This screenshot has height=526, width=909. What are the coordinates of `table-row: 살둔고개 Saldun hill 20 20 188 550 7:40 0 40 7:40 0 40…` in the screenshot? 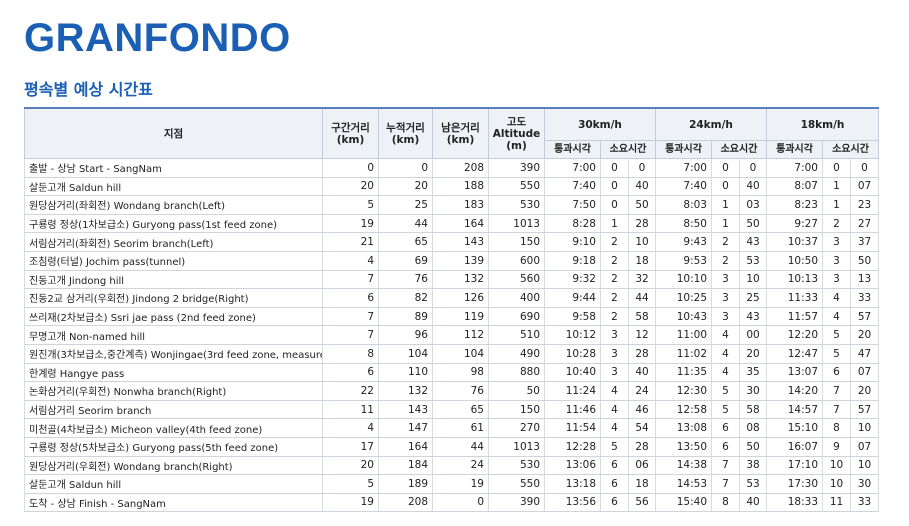 It's located at (451, 187).